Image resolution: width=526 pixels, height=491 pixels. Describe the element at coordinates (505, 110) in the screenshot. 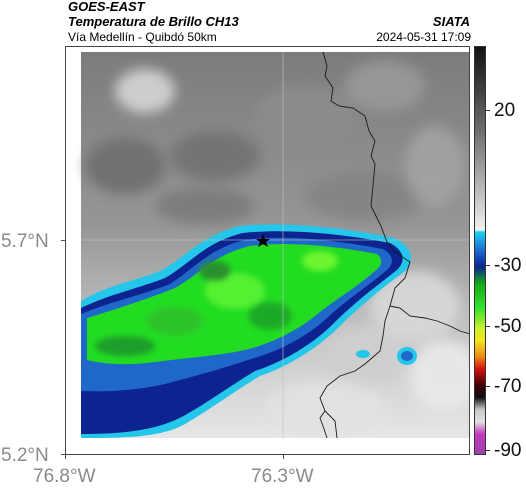

I see `colorbar-tick-label: 20` at that location.